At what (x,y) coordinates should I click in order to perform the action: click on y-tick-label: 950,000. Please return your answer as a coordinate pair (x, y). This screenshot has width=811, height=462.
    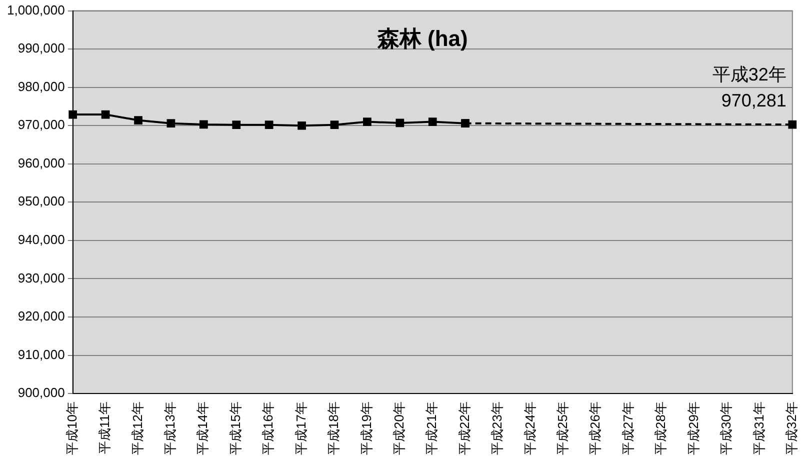
    Looking at the image, I should click on (41, 201).